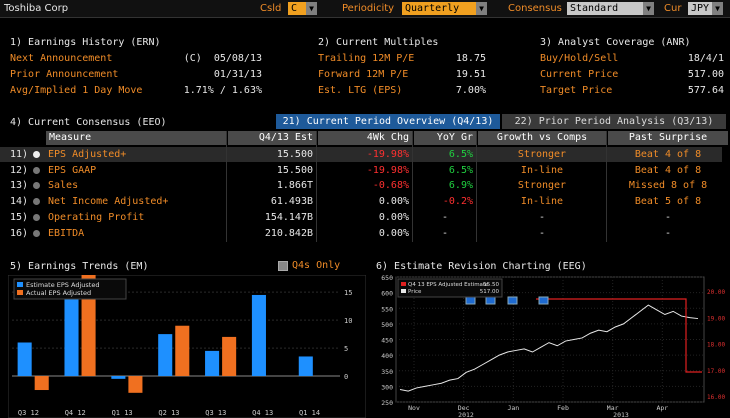 The image size is (730, 418). I want to click on periodicity-select: Quarterly ▼, so click(444, 8).